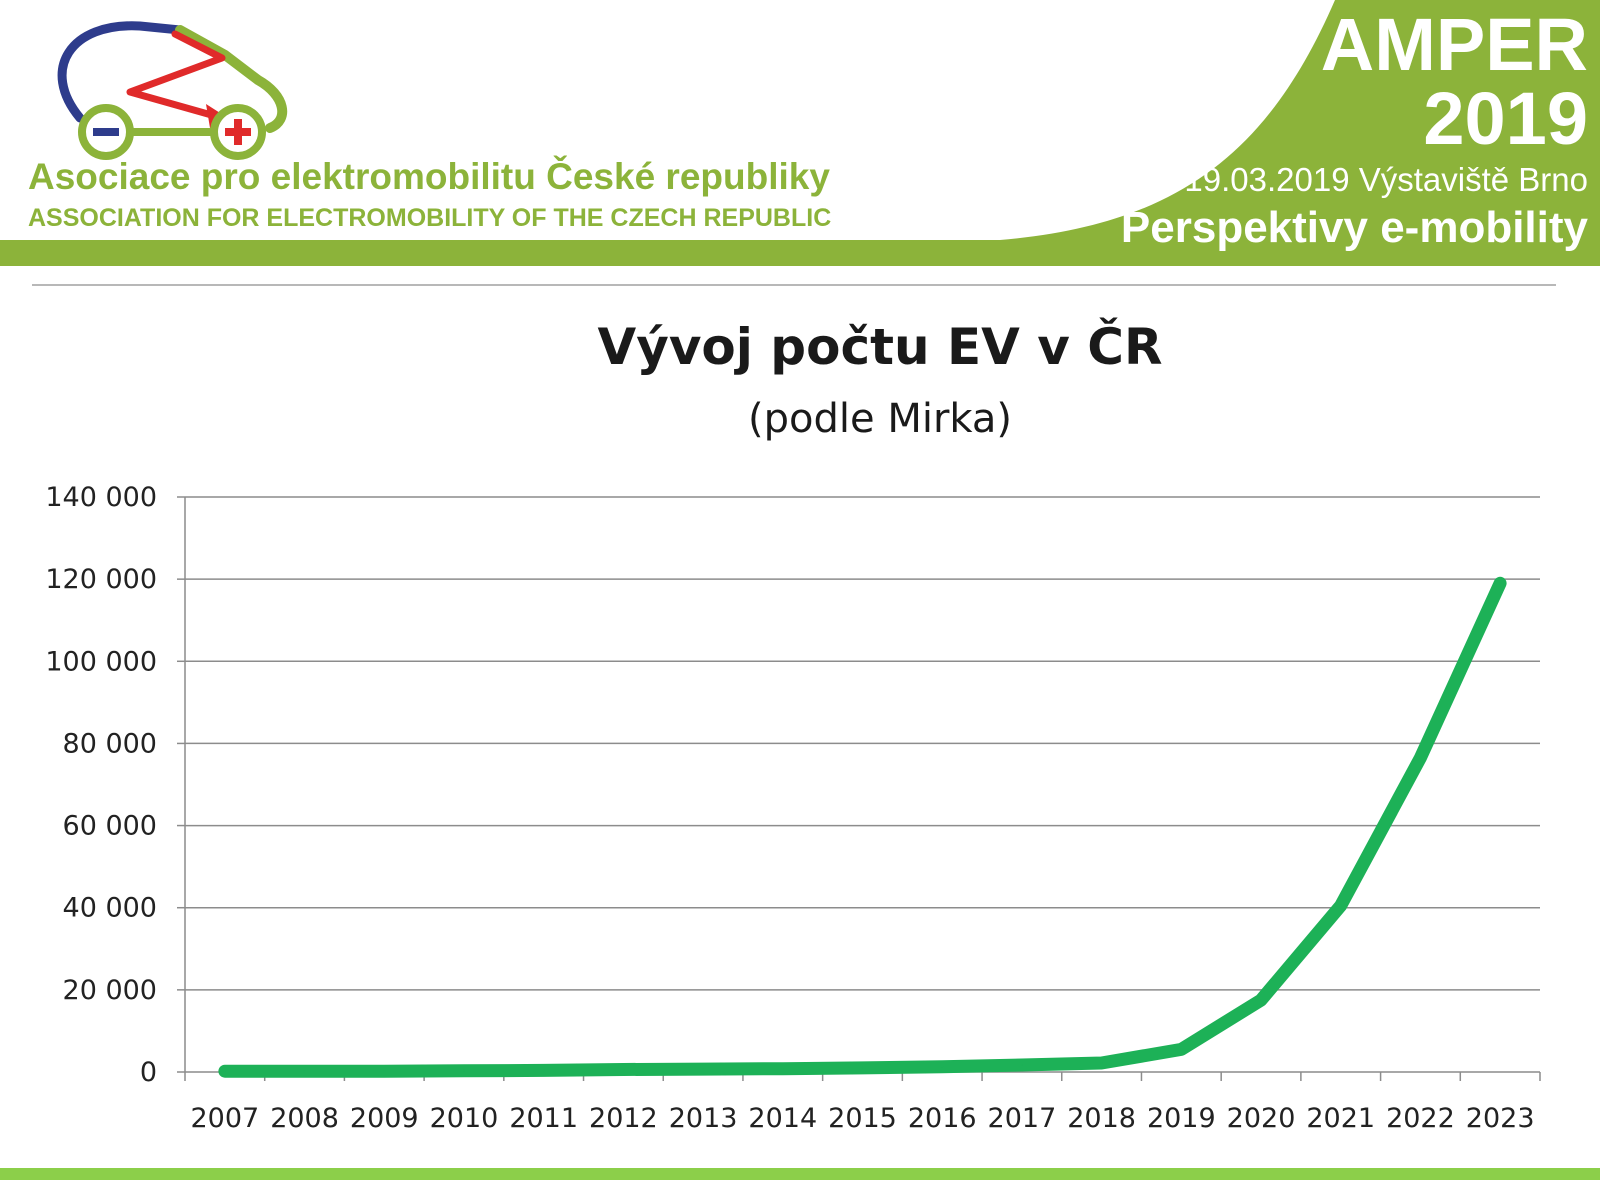  I want to click on y-tick-label: 20 000, so click(110, 990).